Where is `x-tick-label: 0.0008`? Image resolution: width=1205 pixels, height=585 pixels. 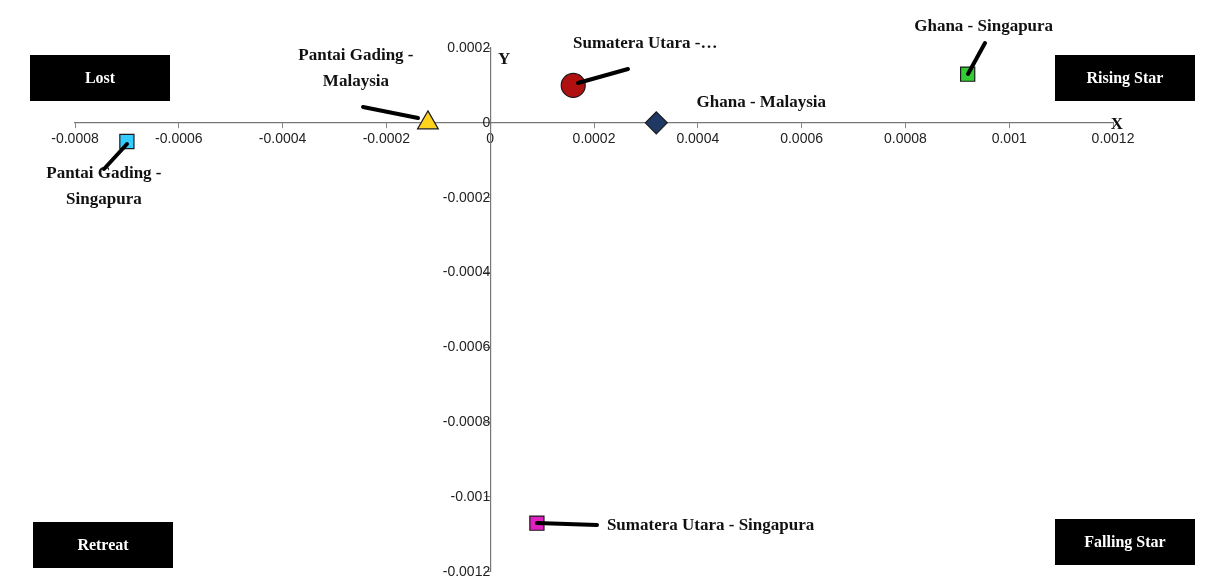 x-tick-label: 0.0008 is located at coordinates (905, 138).